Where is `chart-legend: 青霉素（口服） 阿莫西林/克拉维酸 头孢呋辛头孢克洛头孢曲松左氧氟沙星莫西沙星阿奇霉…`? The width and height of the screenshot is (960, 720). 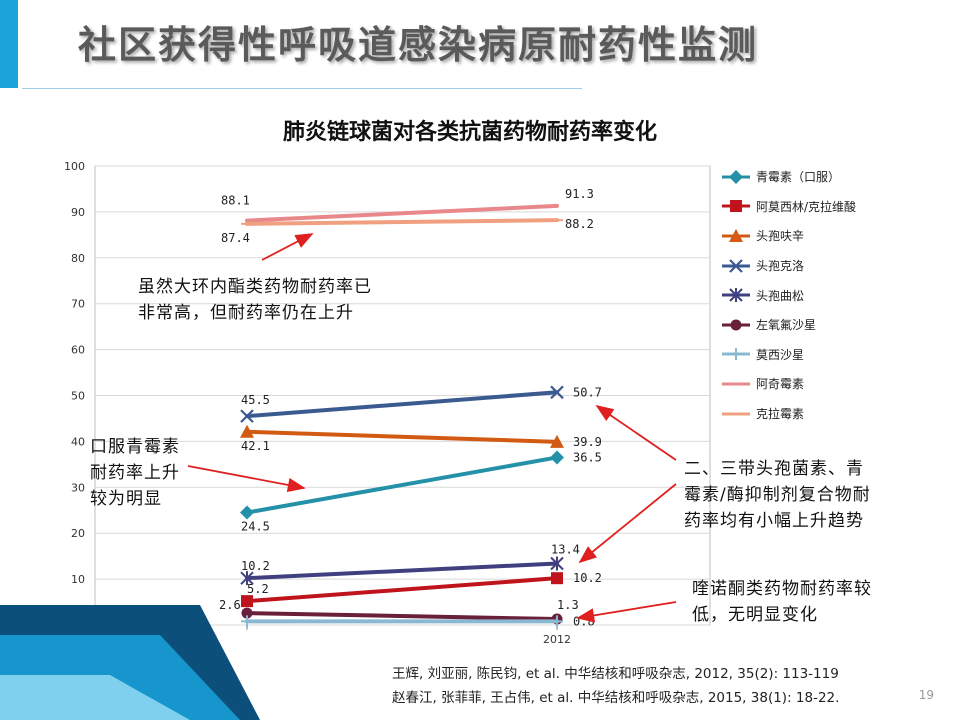 chart-legend: 青霉素（口服） 阿莫西林/克拉维酸 头孢呋辛头孢克洛头孢曲松左氧氟沙星莫西沙星阿奇霉… is located at coordinates (812, 295).